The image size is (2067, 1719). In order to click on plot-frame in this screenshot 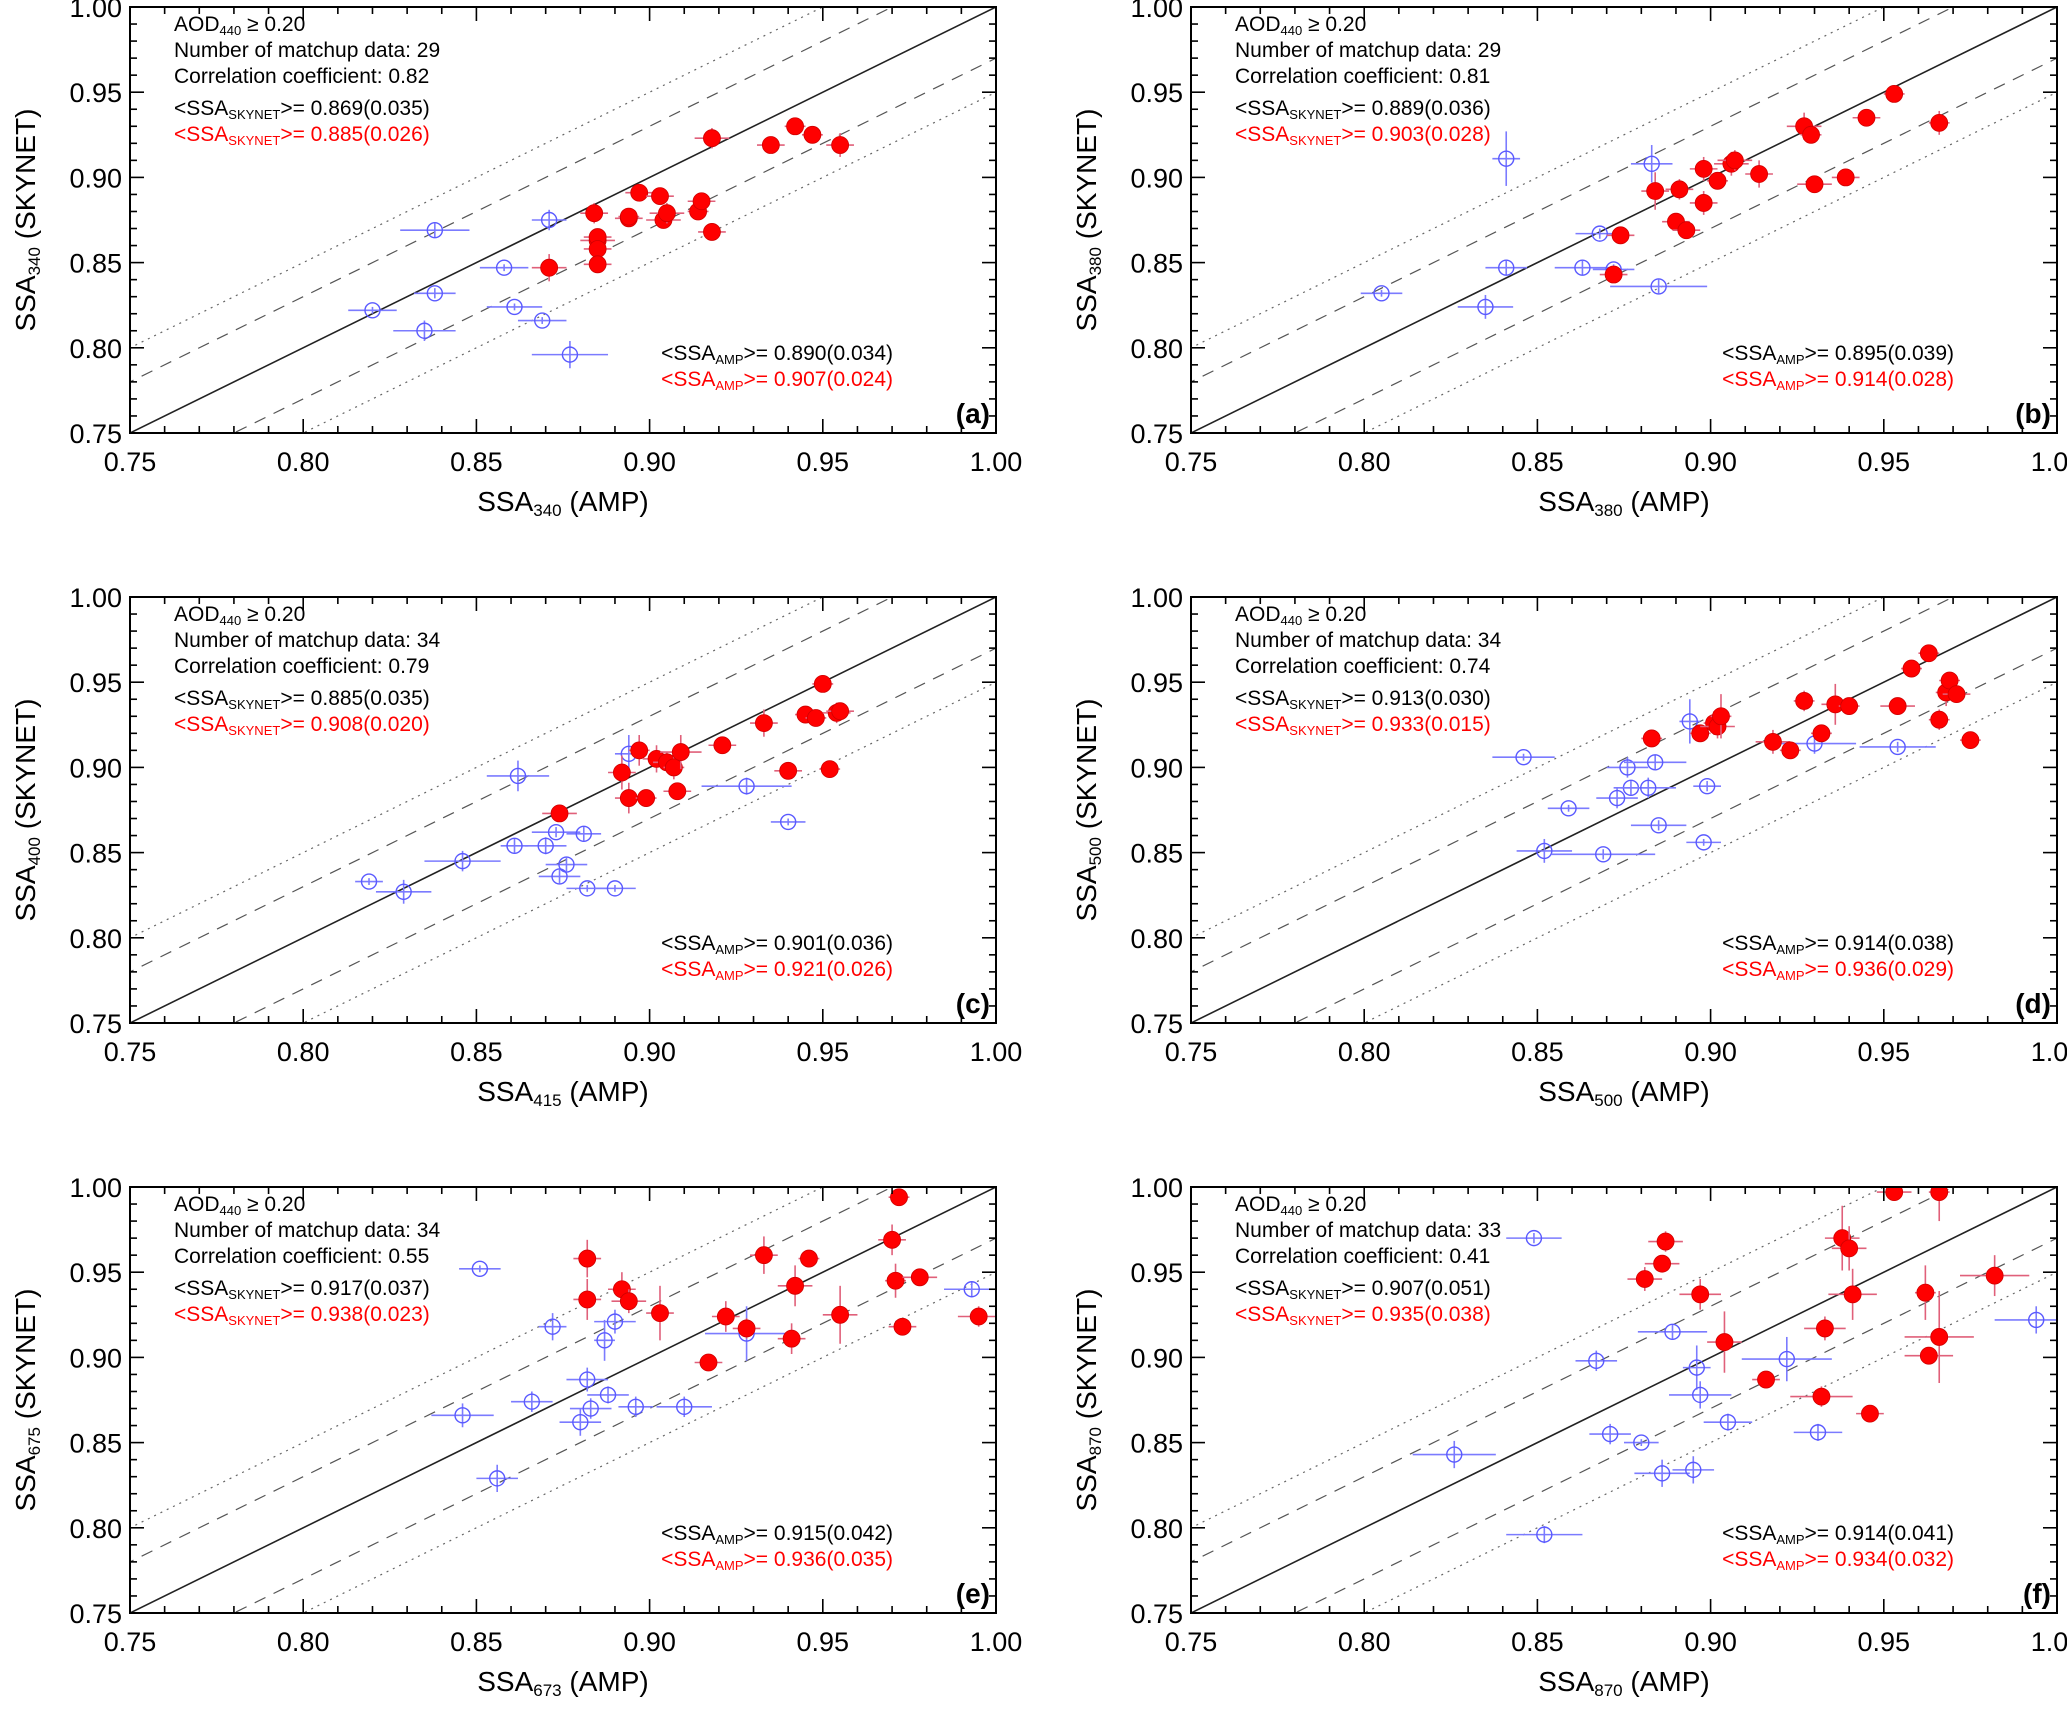, I will do `click(1624, 1400)`.